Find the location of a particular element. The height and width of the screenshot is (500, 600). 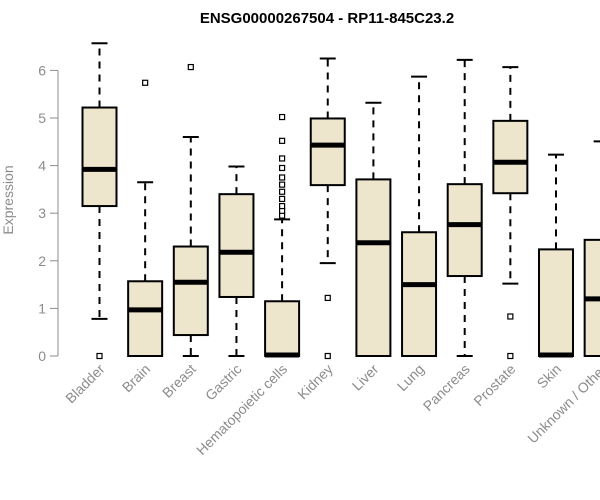

chart-title: ENSG00000267504 - RP11-845C23.2 is located at coordinates (327, 18).